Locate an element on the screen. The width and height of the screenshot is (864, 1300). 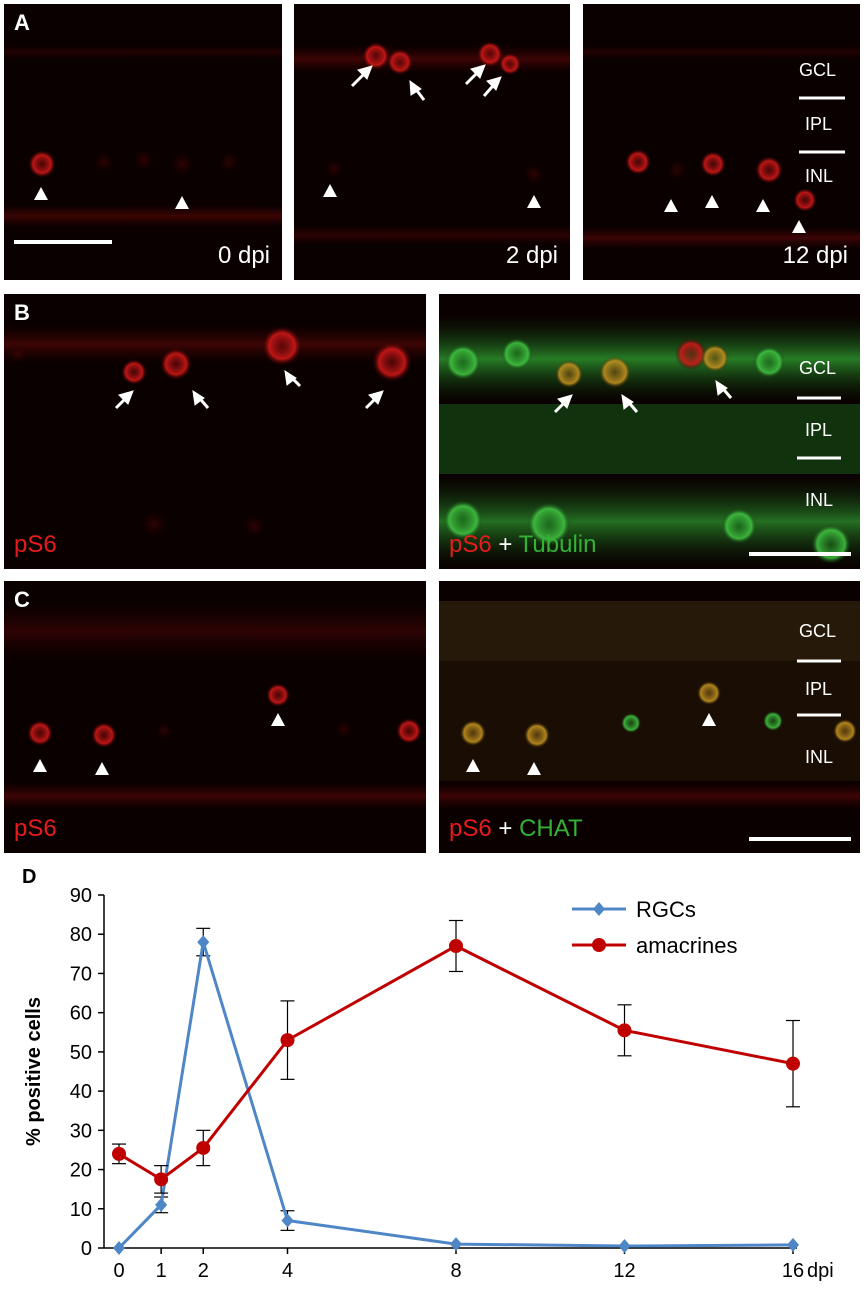
layer-label-inl-a: INL is located at coordinates (819, 176).